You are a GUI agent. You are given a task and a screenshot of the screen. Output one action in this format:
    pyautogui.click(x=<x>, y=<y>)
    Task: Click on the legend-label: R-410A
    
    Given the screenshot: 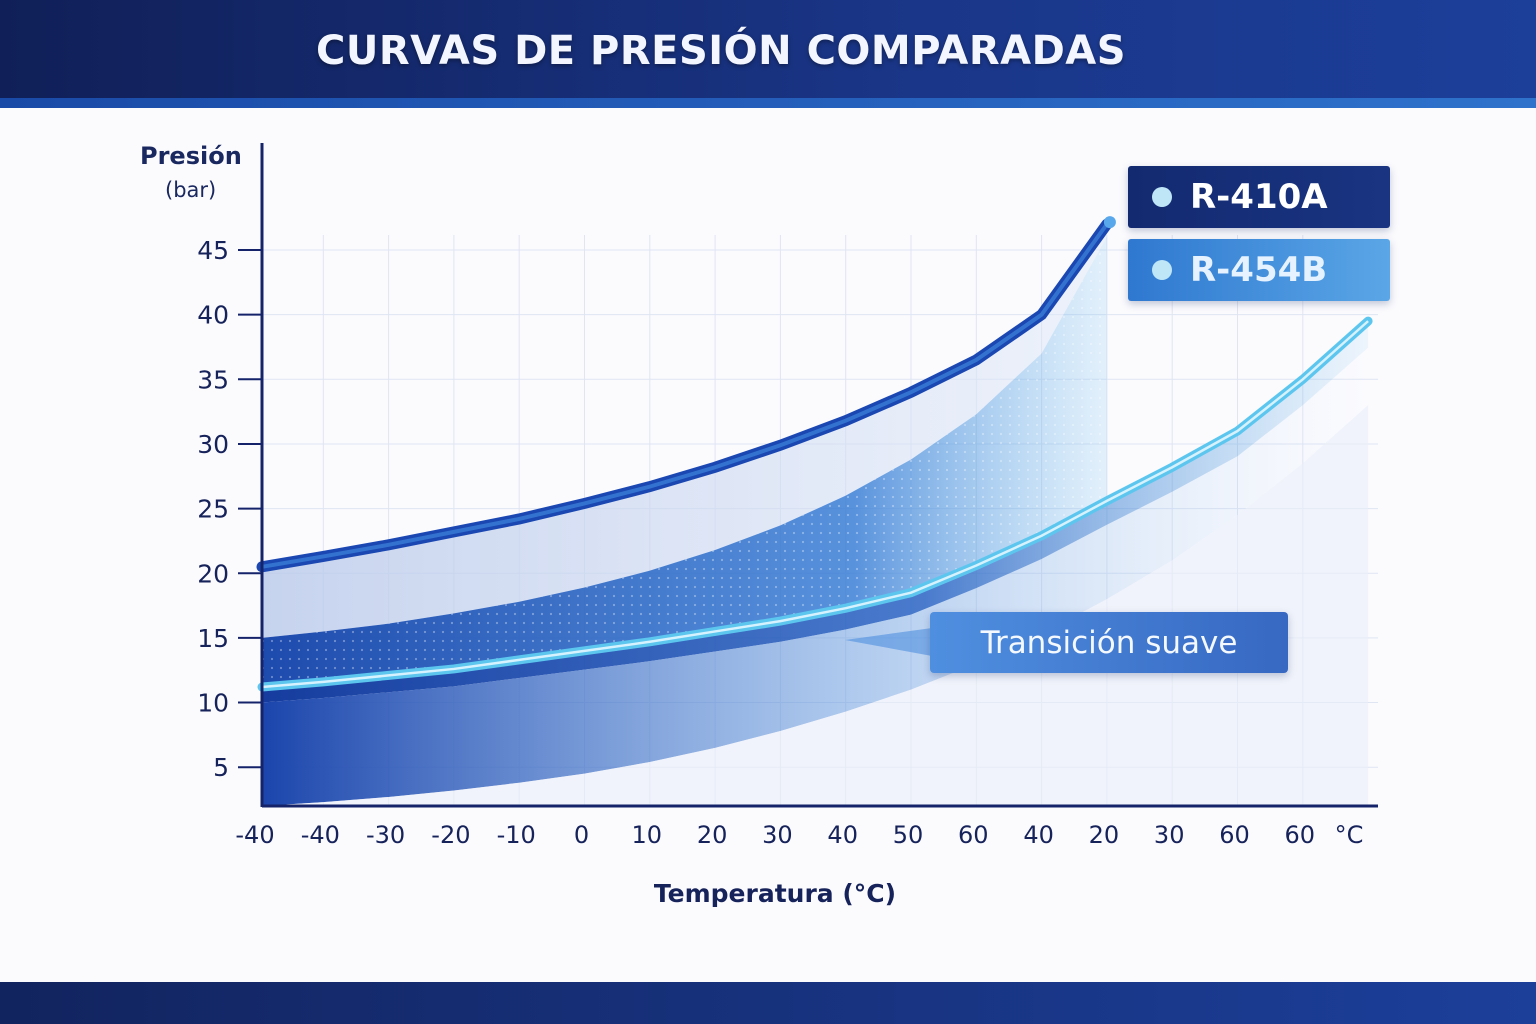 What is the action you would take?
    pyautogui.click(x=1259, y=197)
    